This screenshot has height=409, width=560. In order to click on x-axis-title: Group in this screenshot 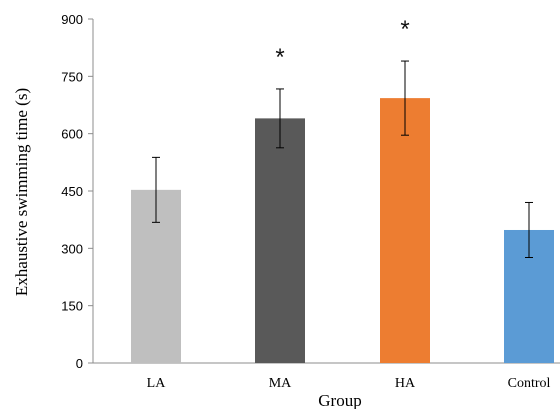, I will do `click(339, 400)`.